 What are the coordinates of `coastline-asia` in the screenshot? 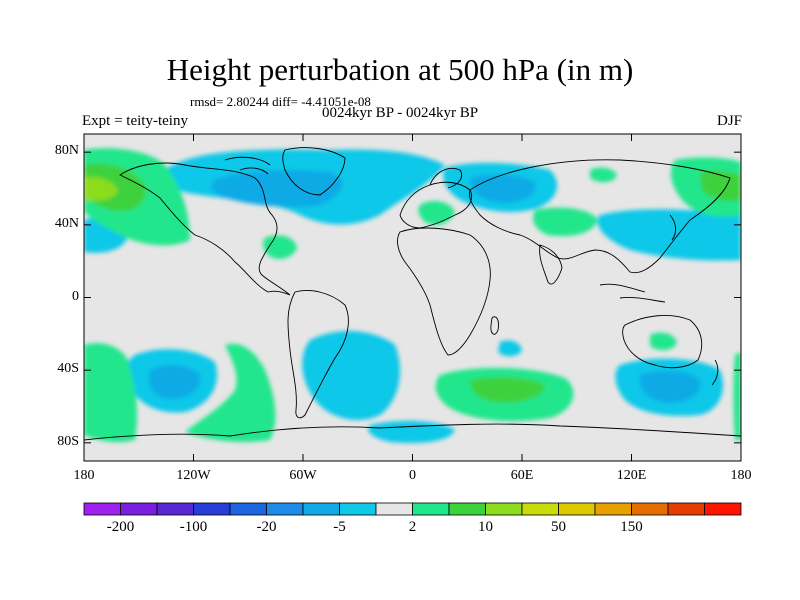 It's located at (600, 216).